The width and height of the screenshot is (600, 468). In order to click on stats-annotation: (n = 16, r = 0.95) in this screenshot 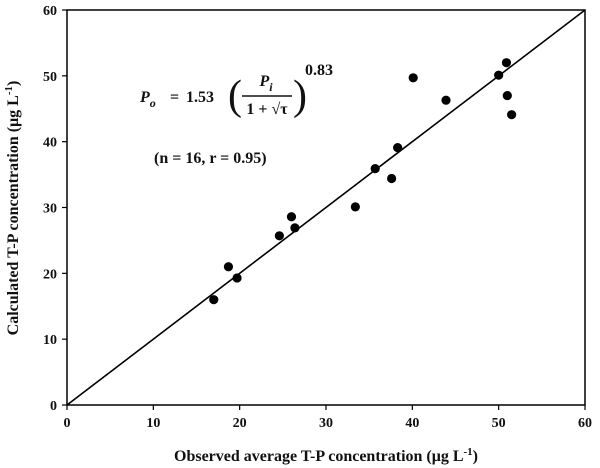, I will do `click(210, 158)`.